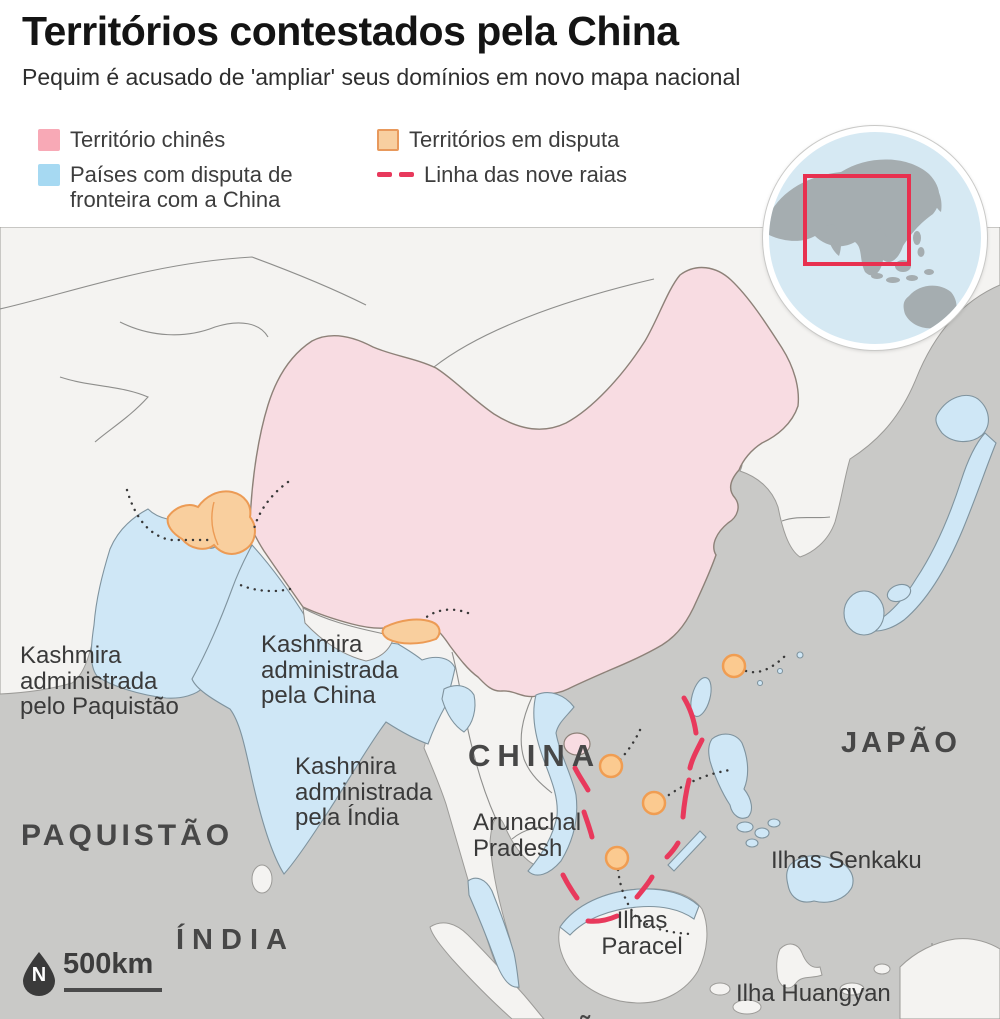 The image size is (1000, 1019). I want to click on legend-item-nine-dash-line: Linha das nove raias, so click(502, 175).